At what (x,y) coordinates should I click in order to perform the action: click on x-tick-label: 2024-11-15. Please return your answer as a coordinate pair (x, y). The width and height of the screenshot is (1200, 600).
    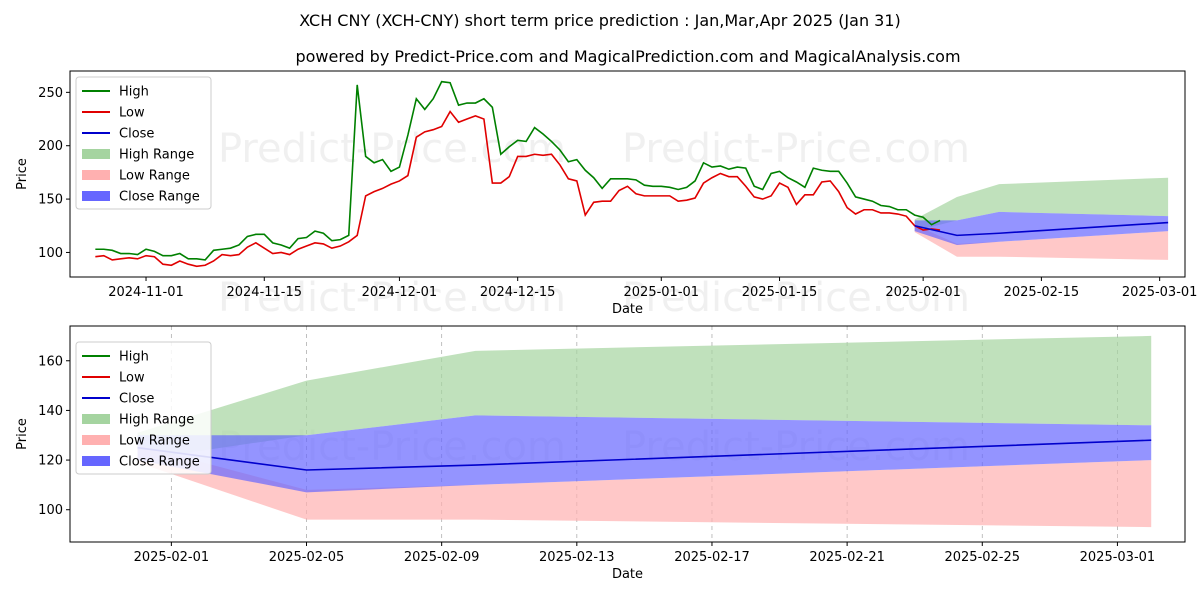
    Looking at the image, I should click on (264, 292).